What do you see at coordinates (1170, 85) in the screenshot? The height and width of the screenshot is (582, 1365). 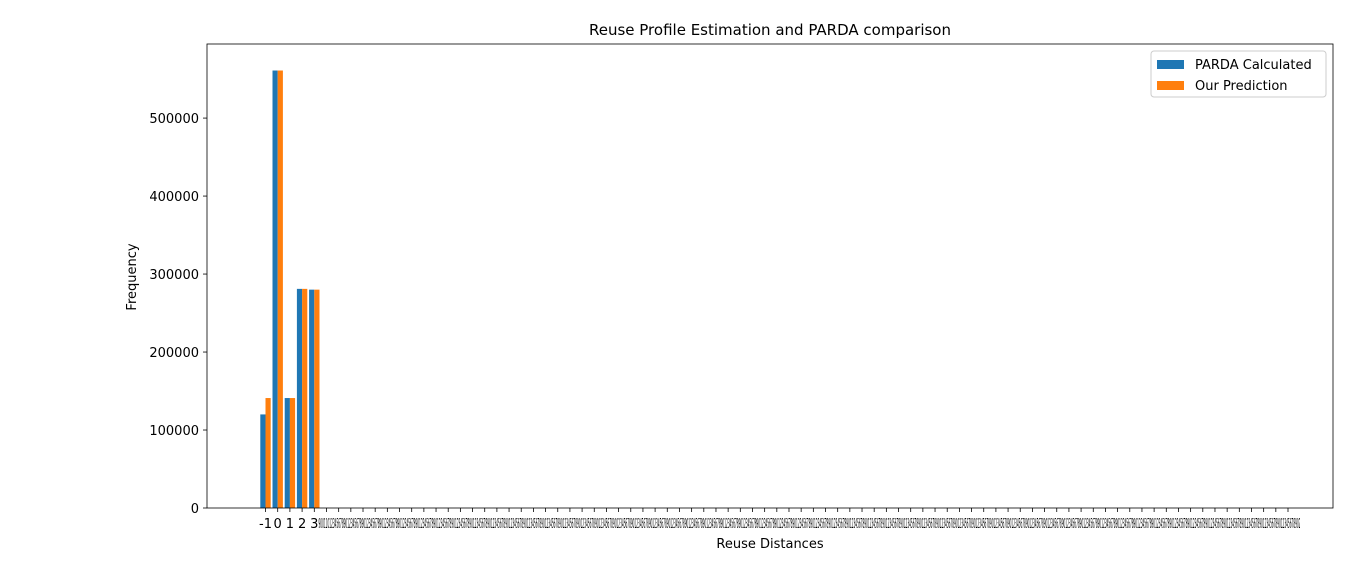 I see `legend-swatch-prediction` at bounding box center [1170, 85].